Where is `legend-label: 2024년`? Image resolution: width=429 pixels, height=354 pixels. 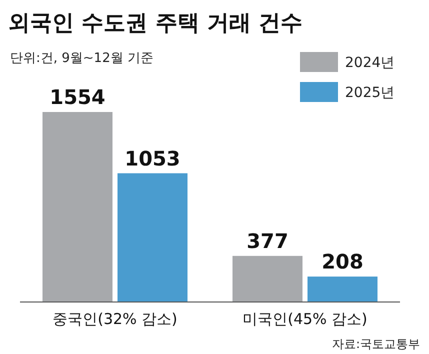
legend-label: 2024년 is located at coordinates (370, 63).